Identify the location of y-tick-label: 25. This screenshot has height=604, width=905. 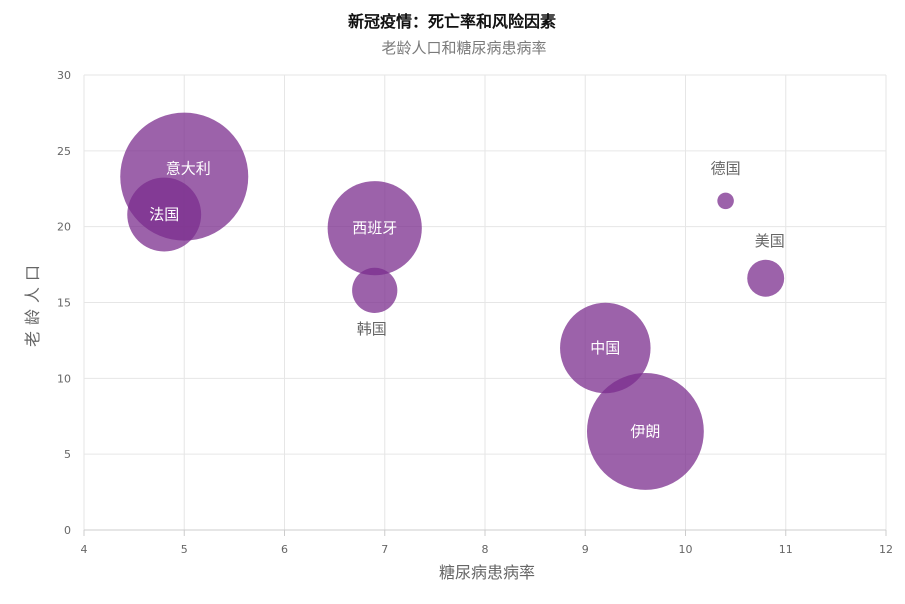
(64, 151).